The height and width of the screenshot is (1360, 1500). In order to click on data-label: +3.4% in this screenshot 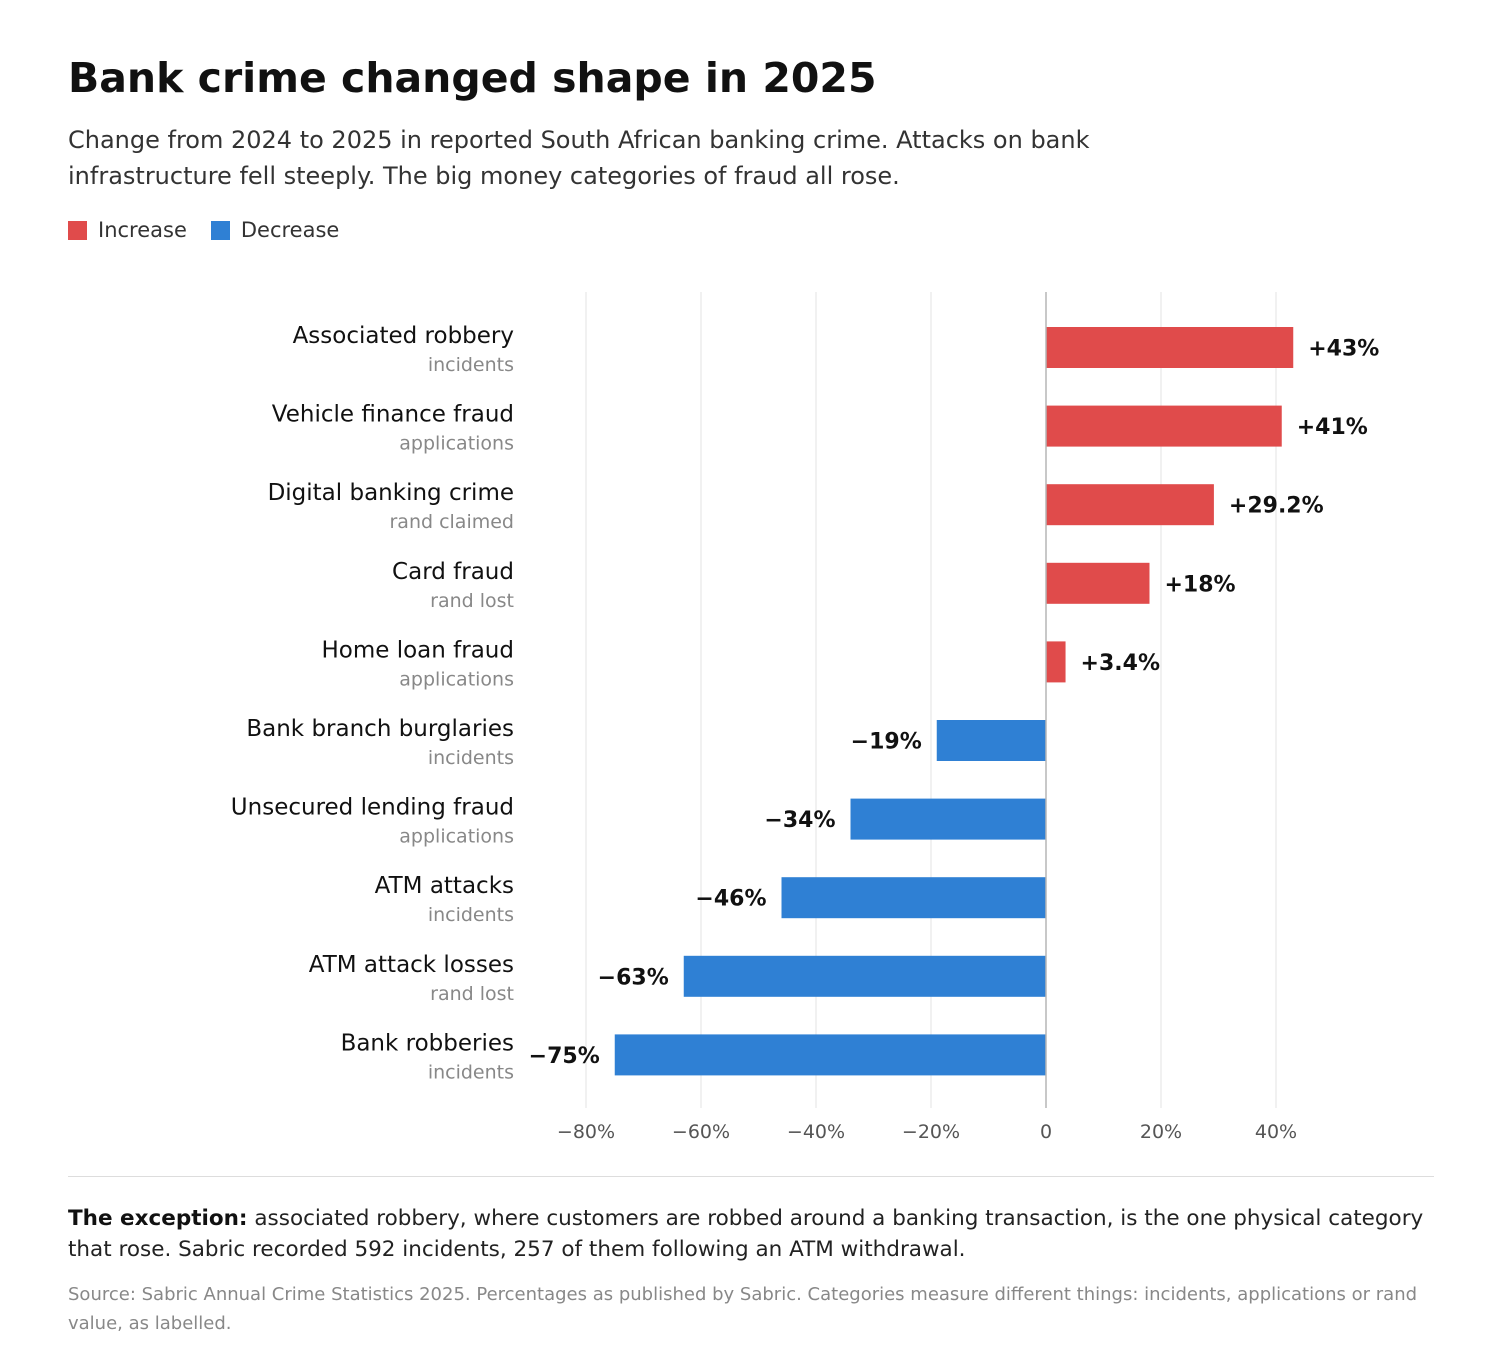, I will do `click(1120, 663)`.